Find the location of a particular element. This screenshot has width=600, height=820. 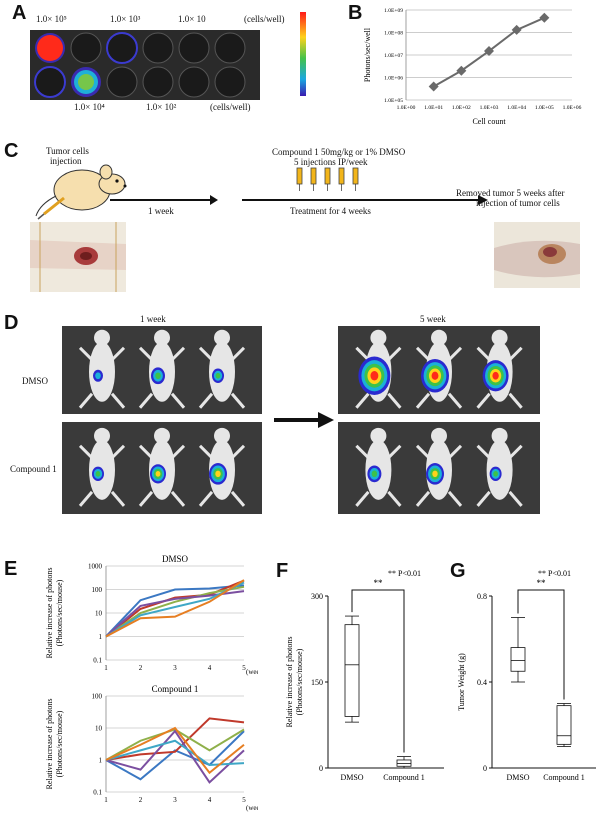

e-chart-title: Compound 1 is located at coordinates (175, 689).